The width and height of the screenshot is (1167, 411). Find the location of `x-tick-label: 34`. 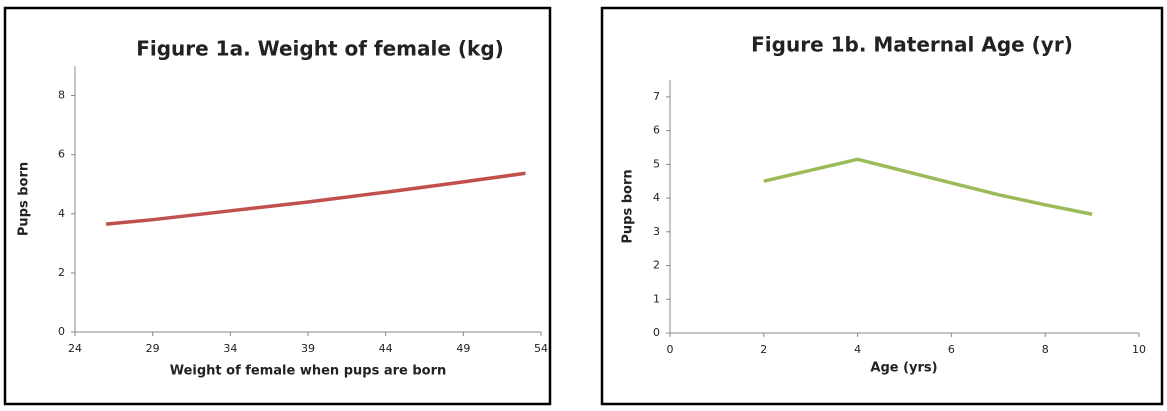

x-tick-label: 34 is located at coordinates (230, 348).